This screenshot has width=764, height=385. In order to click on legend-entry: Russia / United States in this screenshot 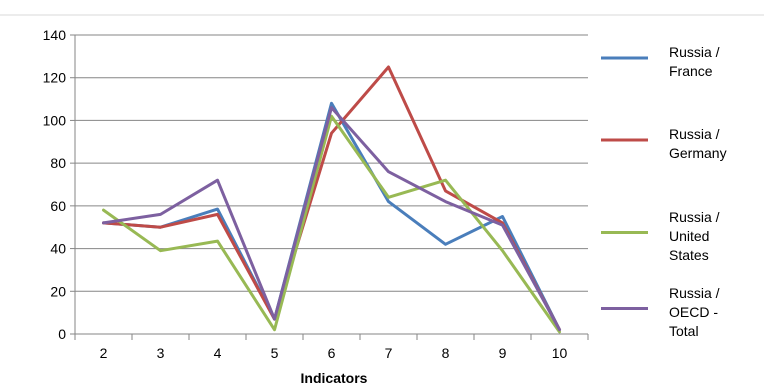, I will do `click(694, 236)`.